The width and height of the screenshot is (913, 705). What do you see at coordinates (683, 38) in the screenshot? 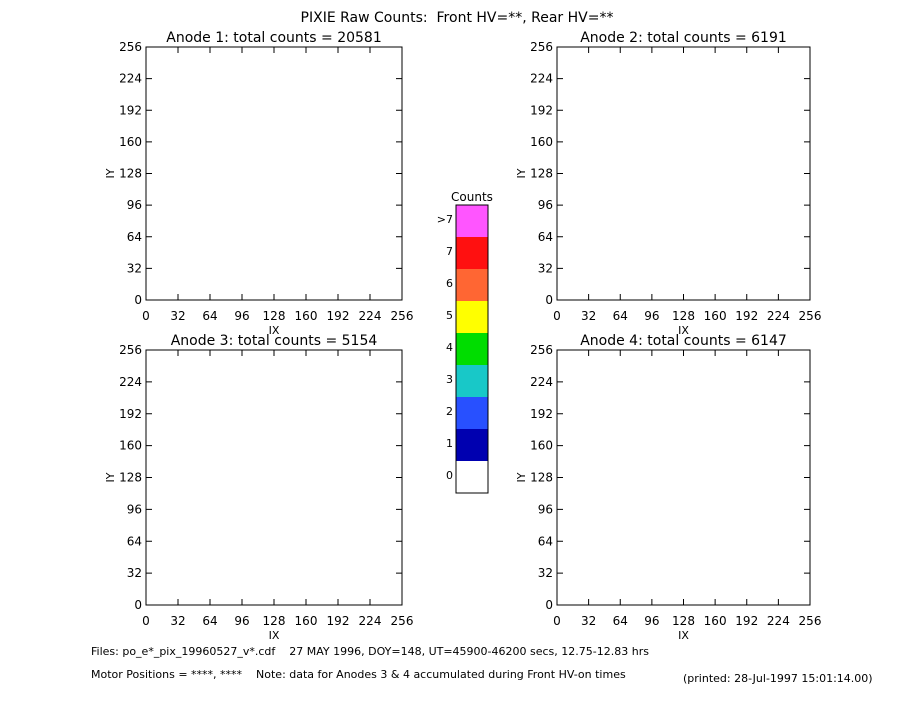
I see `panel-title: Anode 2: total counts = 6191` at bounding box center [683, 38].